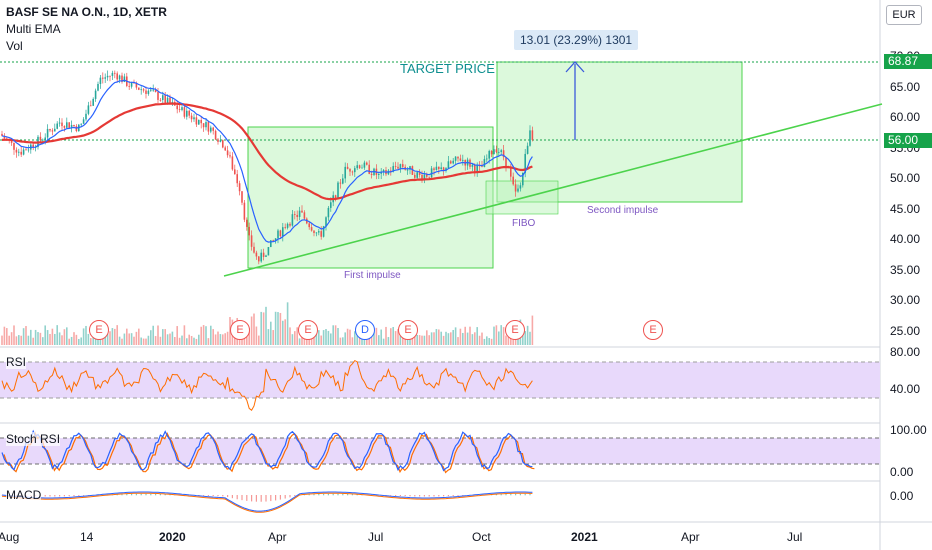 The height and width of the screenshot is (550, 932). Describe the element at coordinates (584, 537) in the screenshot. I see `time-axis-label: 2021` at that location.